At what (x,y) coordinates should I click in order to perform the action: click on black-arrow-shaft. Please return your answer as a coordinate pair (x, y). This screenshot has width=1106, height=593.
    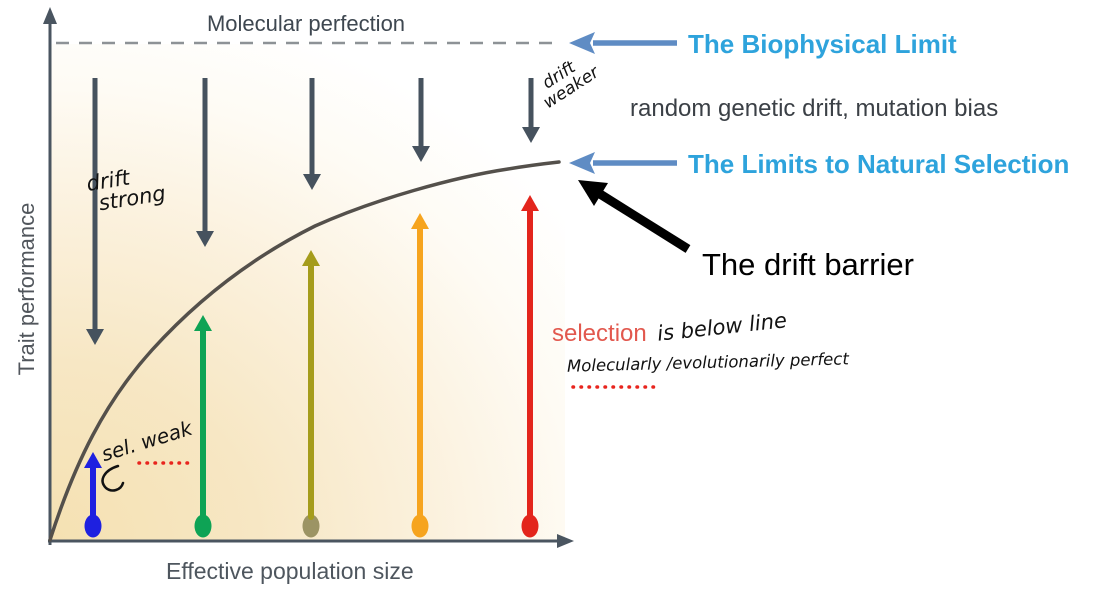
    Looking at the image, I should click on (644, 221).